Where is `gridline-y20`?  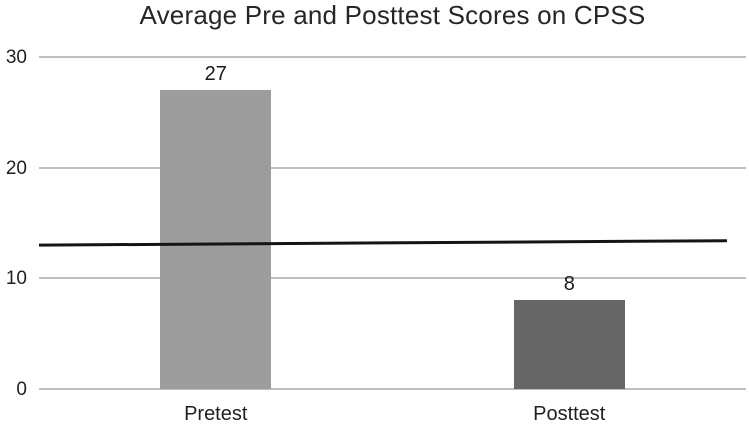
gridline-y20 is located at coordinates (392, 167).